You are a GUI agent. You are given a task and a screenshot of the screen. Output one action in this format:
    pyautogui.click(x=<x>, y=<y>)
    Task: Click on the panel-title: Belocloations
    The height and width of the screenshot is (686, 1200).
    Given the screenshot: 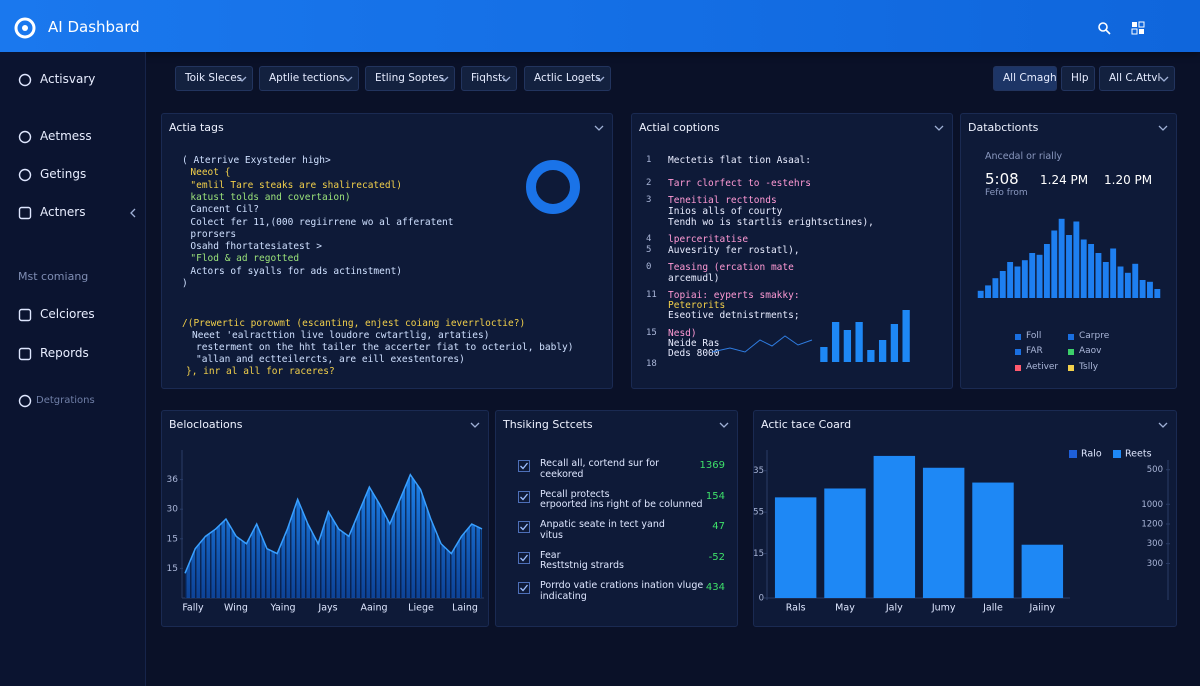 What is the action you would take?
    pyautogui.click(x=206, y=424)
    